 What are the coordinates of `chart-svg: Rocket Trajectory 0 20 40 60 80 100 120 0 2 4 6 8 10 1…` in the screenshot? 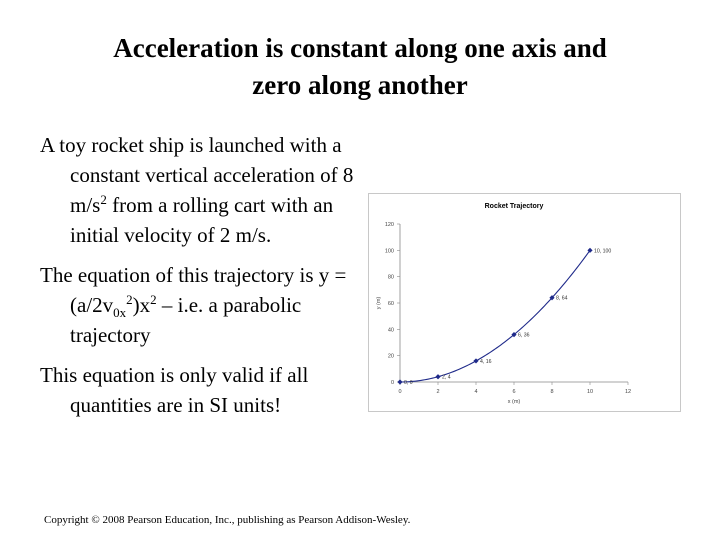 It's located at (503, 304).